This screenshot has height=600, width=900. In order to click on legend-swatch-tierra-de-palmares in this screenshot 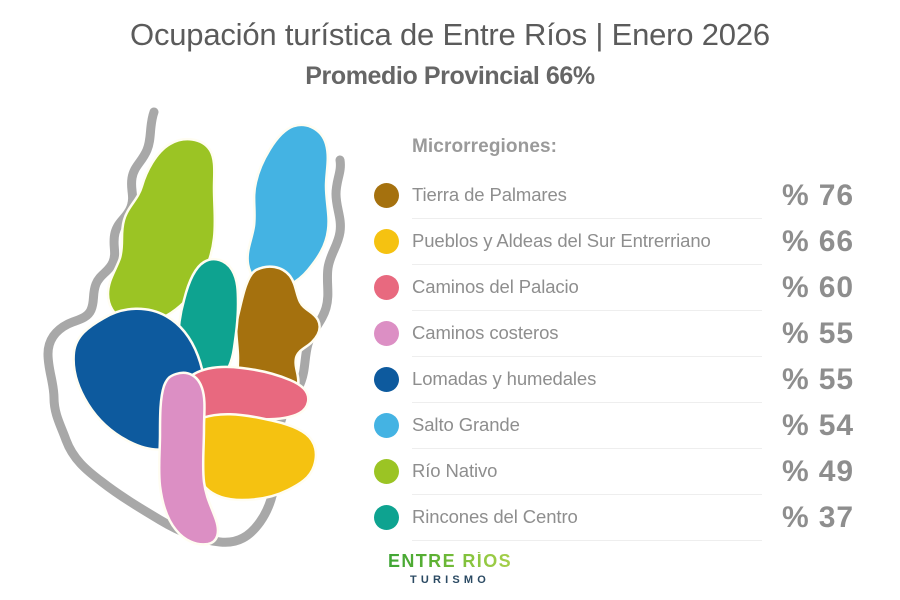, I will do `click(386, 196)`.